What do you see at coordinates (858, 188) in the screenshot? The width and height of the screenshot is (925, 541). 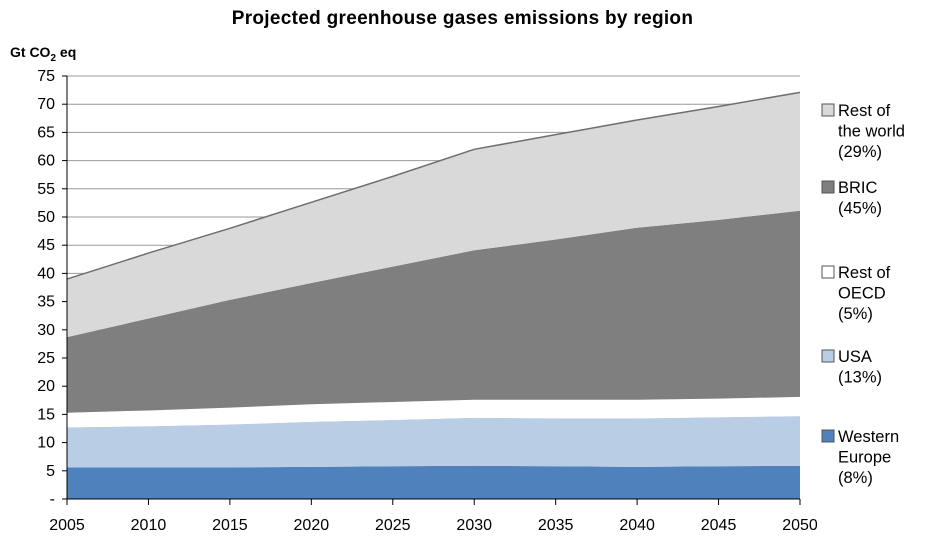 I see `legend-label: BRIC` at bounding box center [858, 188].